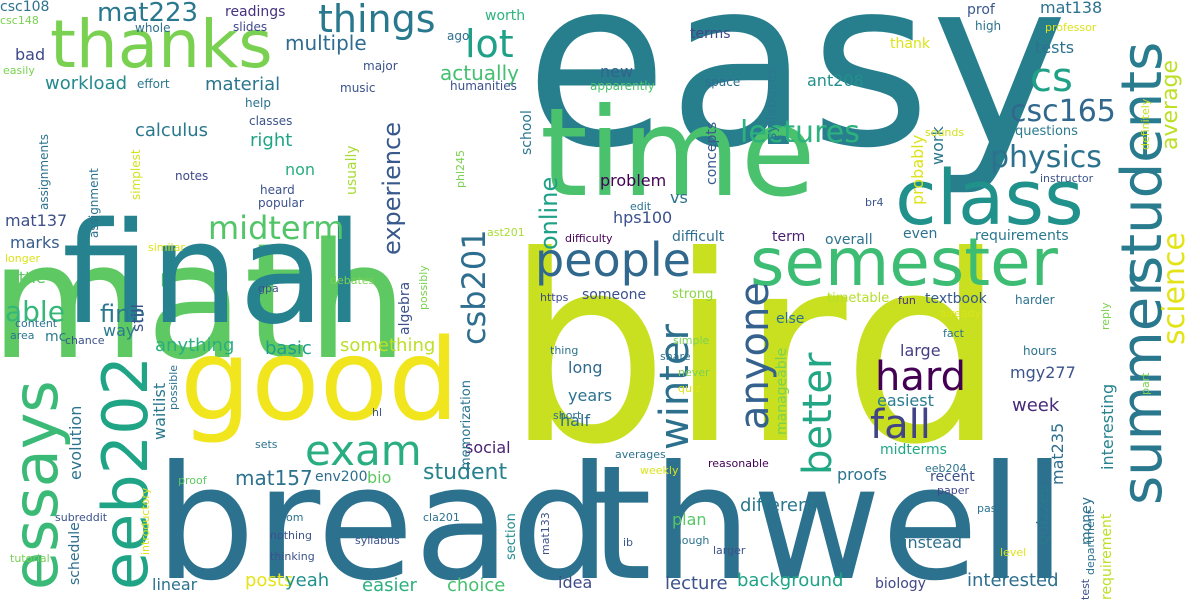 Image resolution: width=1200 pixels, height=600 pixels. I want to click on word-school: school, so click(527, 132).